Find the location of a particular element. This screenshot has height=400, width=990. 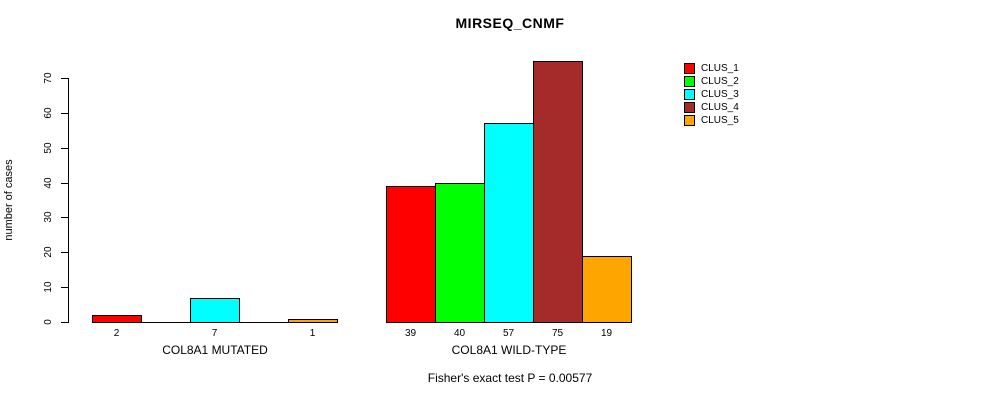

group-label: COL8A1 WILD-TYPE is located at coordinates (509, 350).